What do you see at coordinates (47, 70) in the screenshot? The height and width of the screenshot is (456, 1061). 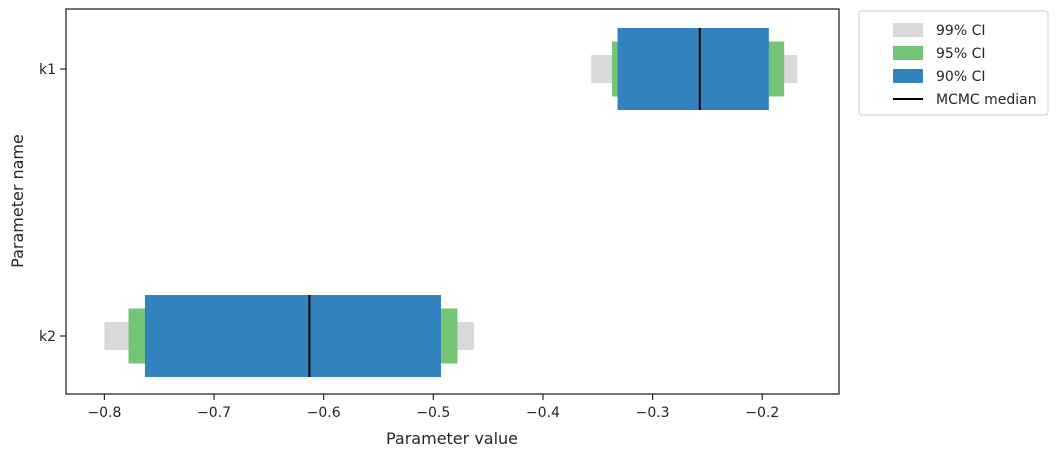 I see `y-tick-label: k1` at bounding box center [47, 70].